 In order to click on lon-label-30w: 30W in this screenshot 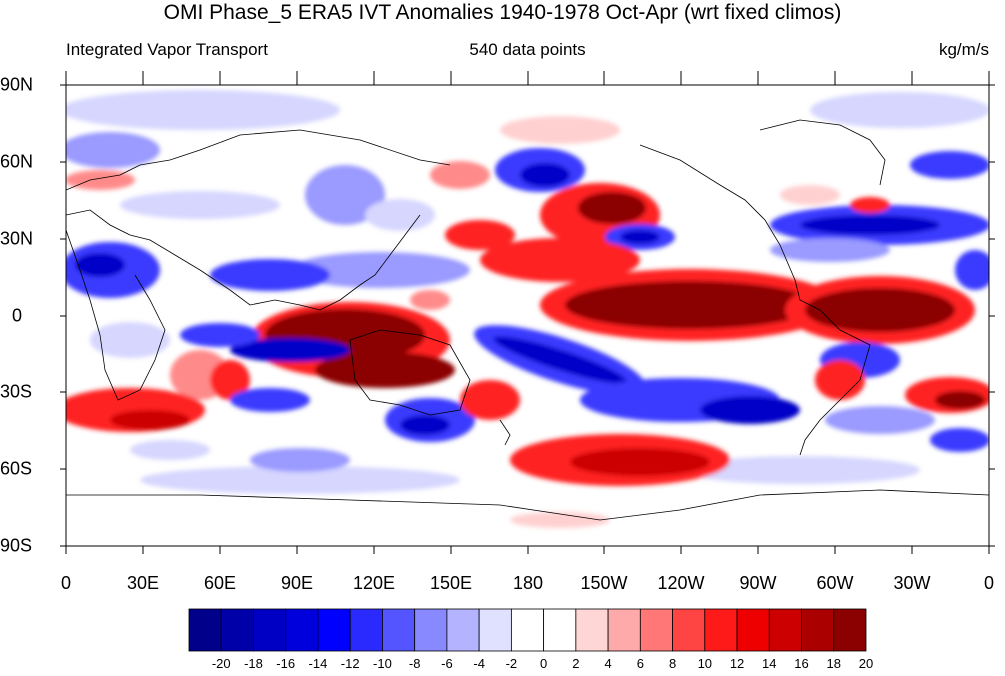, I will do `click(912, 583)`.